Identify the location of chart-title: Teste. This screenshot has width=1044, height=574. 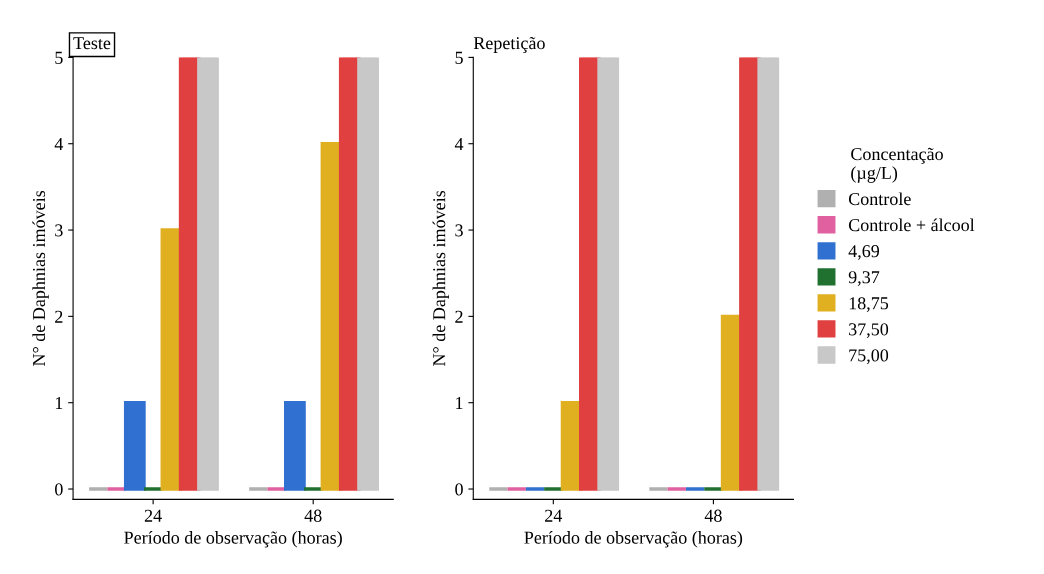
(92, 43).